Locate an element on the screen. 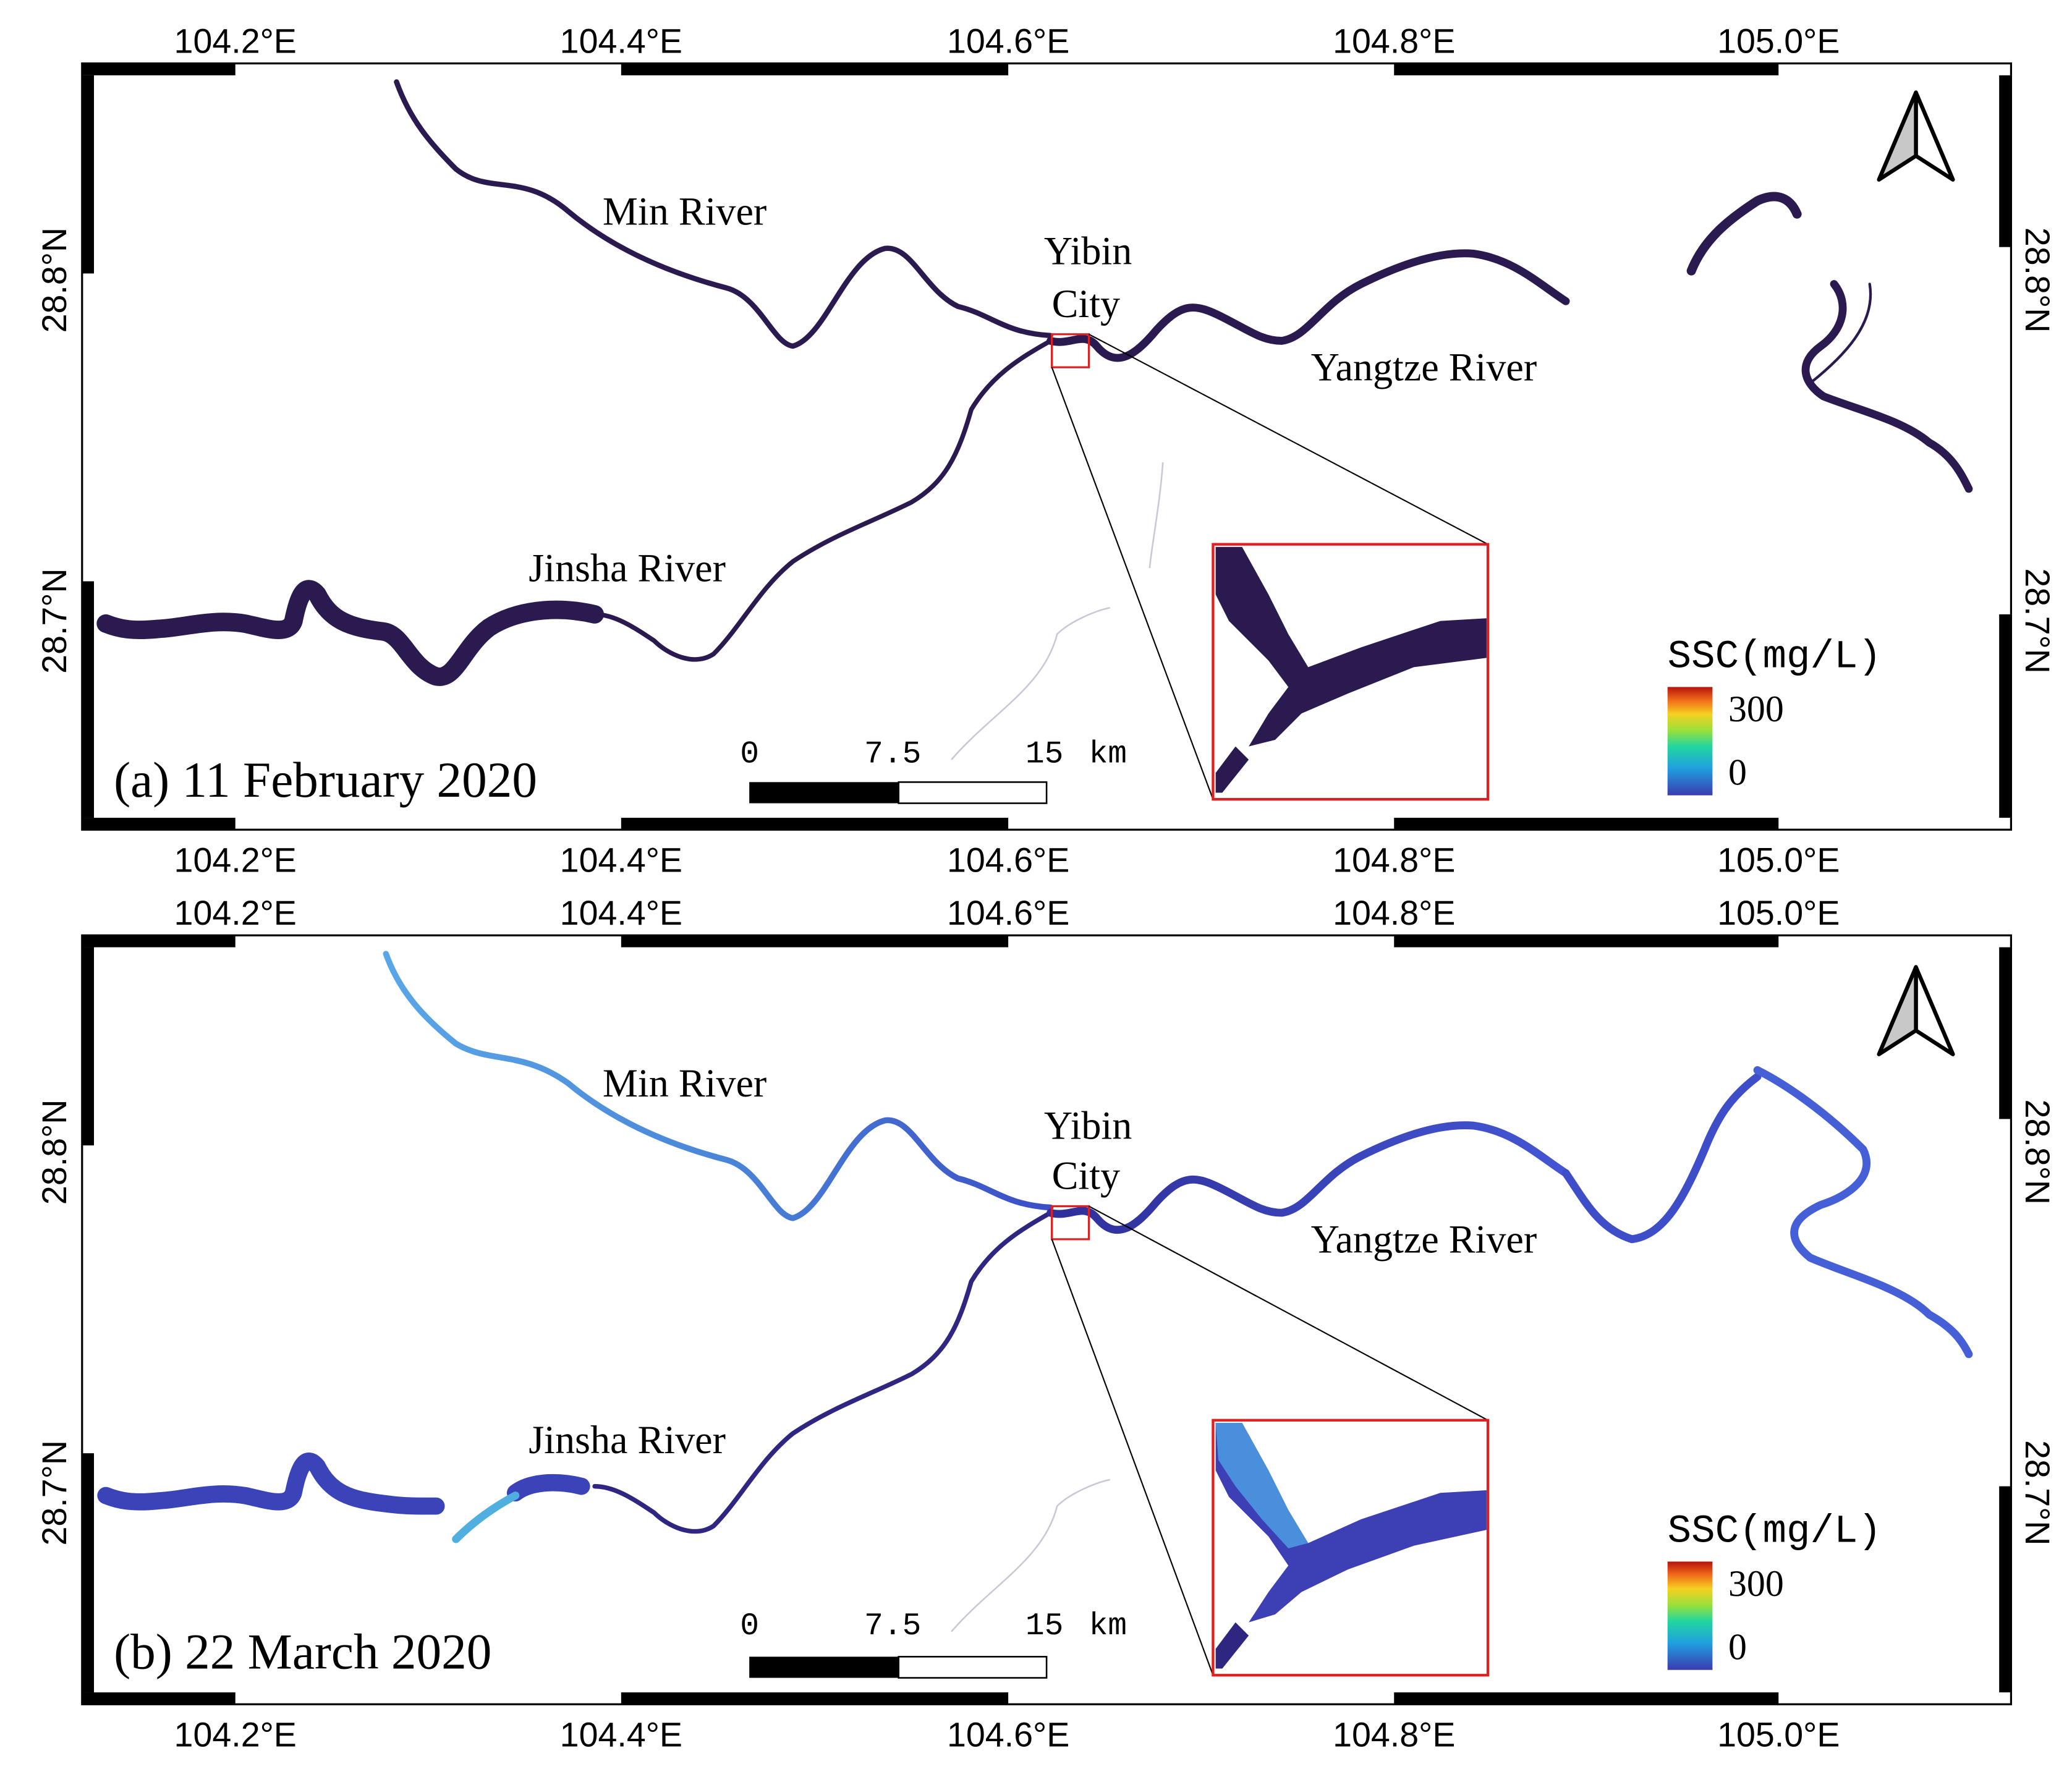  jinsha-river-shallow is located at coordinates (486, 1517).